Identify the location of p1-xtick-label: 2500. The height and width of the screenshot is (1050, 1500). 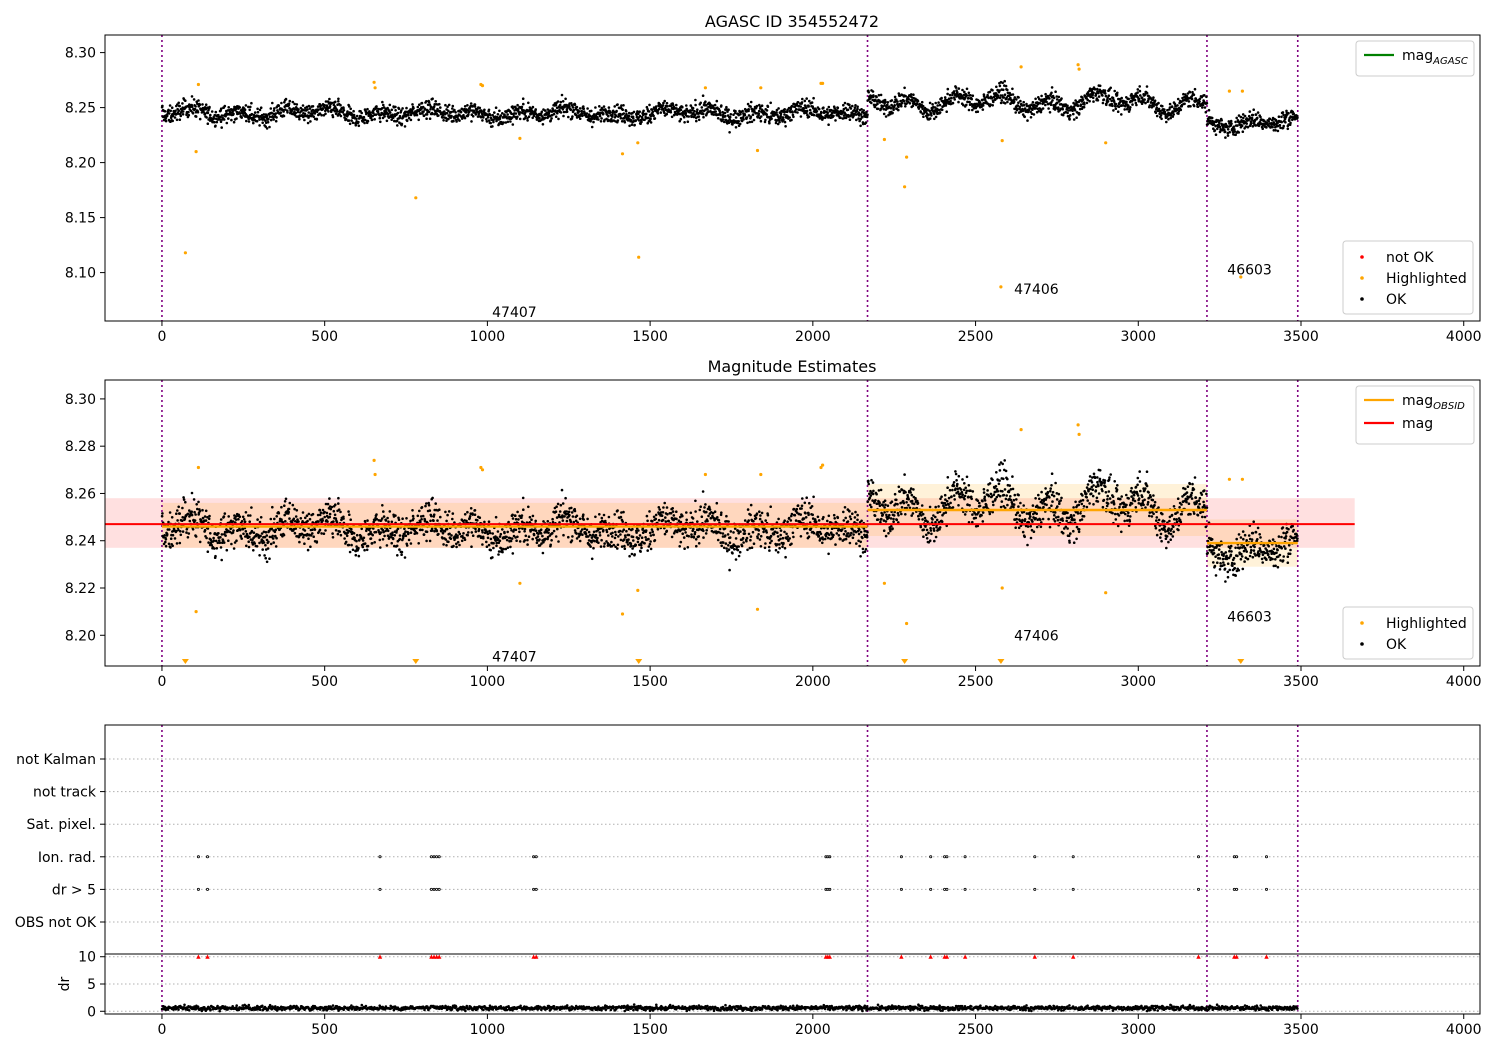
(976, 337).